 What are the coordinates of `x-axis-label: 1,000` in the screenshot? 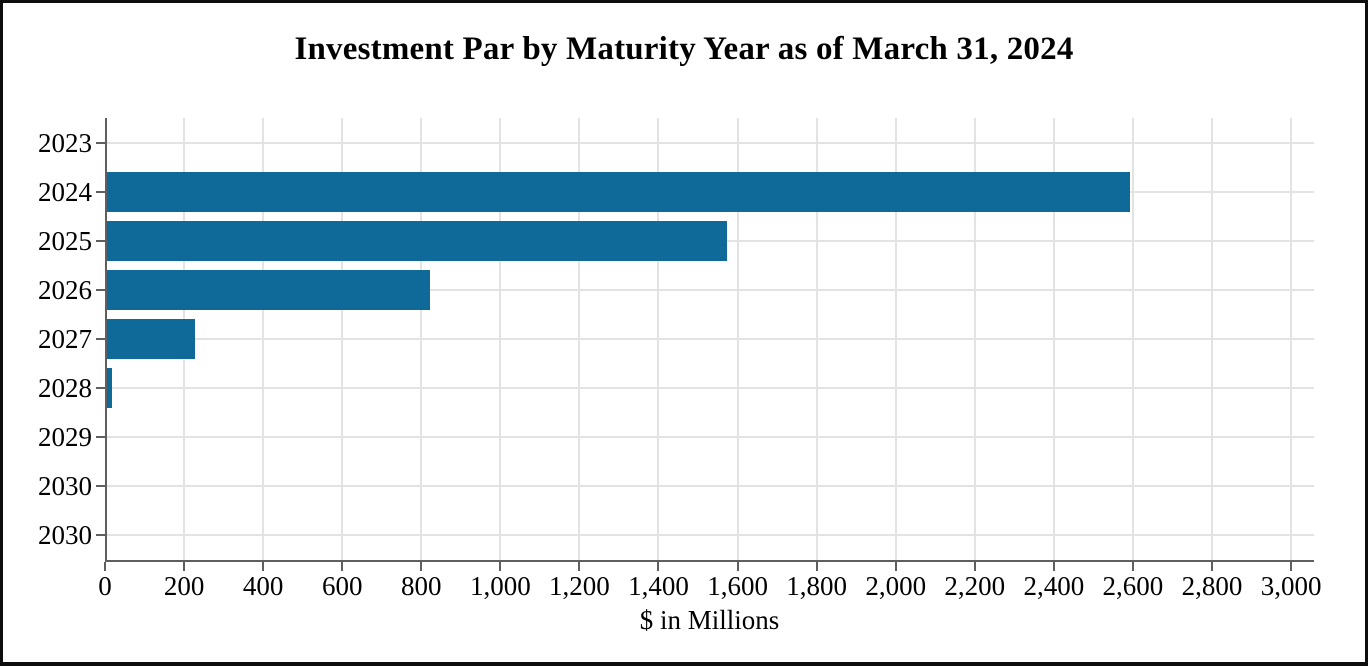 It's located at (500, 586).